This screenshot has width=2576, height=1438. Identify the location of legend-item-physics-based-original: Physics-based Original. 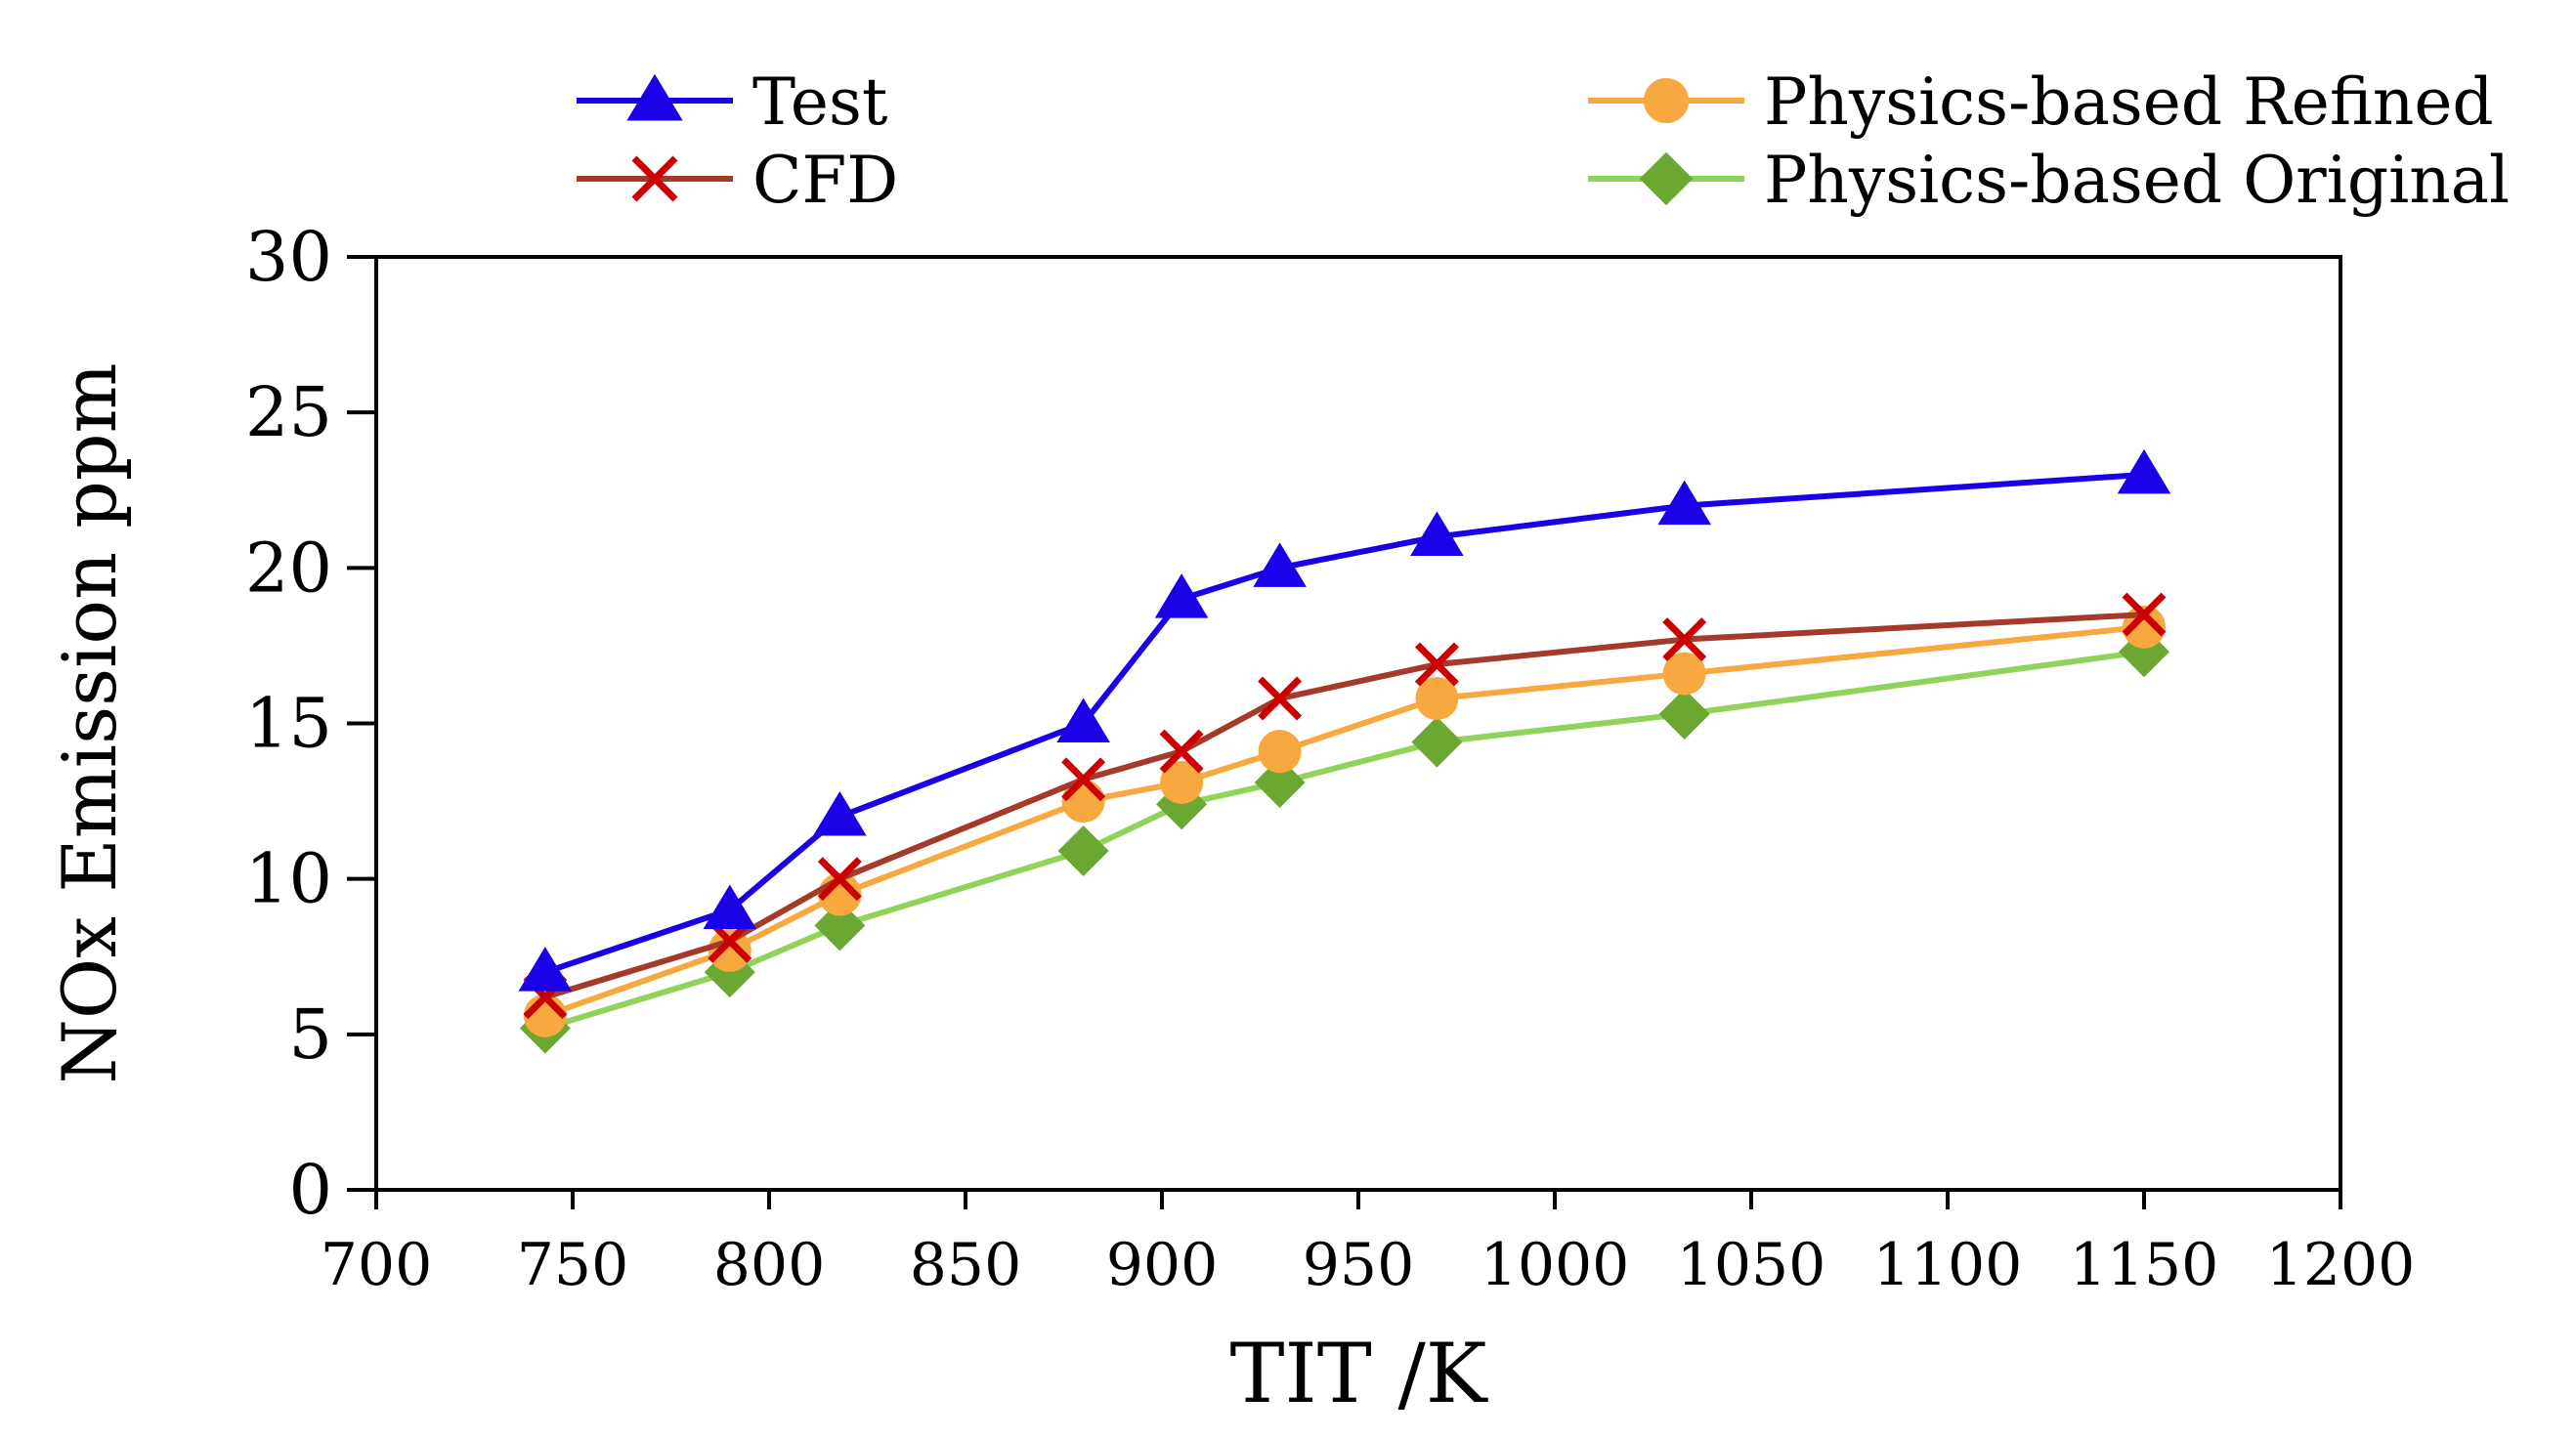
(2049, 181).